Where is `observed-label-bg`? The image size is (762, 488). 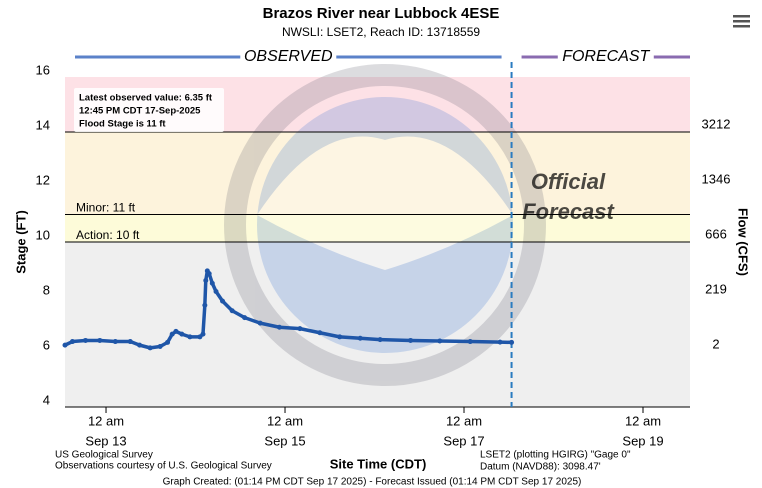 observed-label-bg is located at coordinates (288, 57).